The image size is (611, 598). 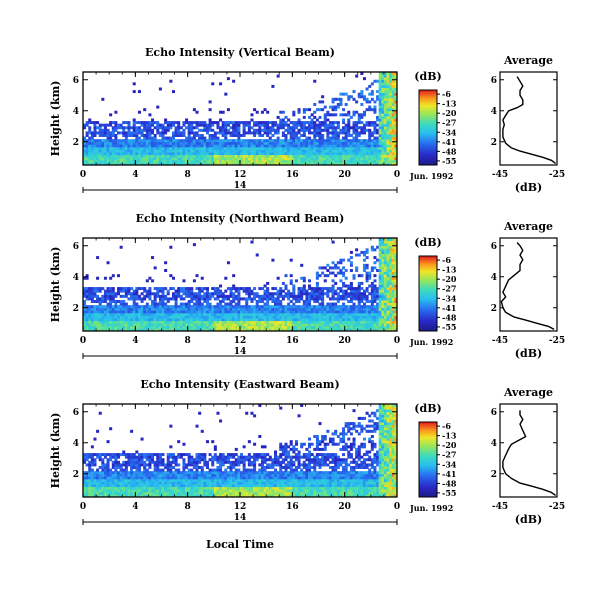 I want to click on colorbar-tick-label: -41, so click(x=449, y=142).